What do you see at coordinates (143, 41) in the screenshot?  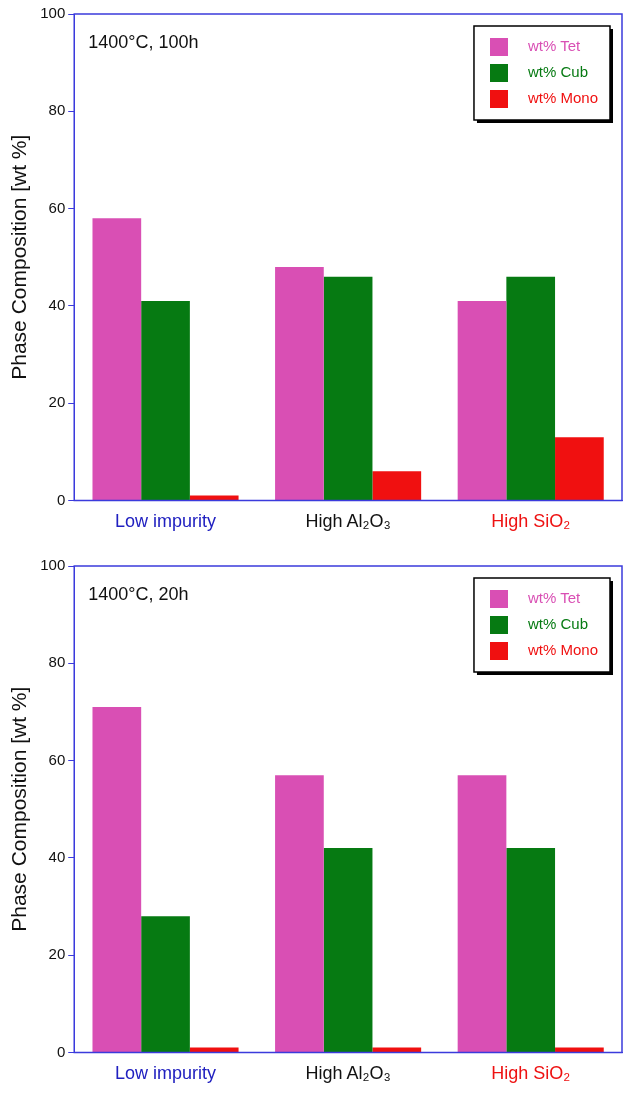 I see `annotation: 1400°C, 100h` at bounding box center [143, 41].